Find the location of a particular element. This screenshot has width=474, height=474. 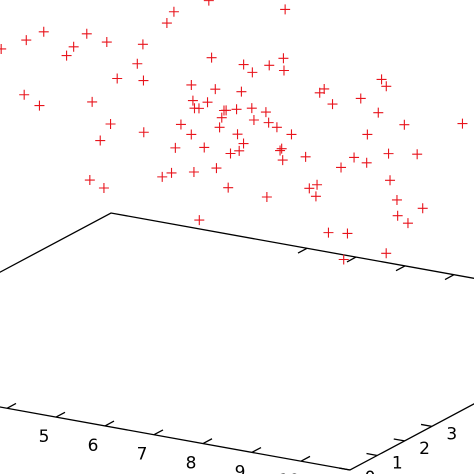

y-tick-label: 1 is located at coordinates (397, 463).